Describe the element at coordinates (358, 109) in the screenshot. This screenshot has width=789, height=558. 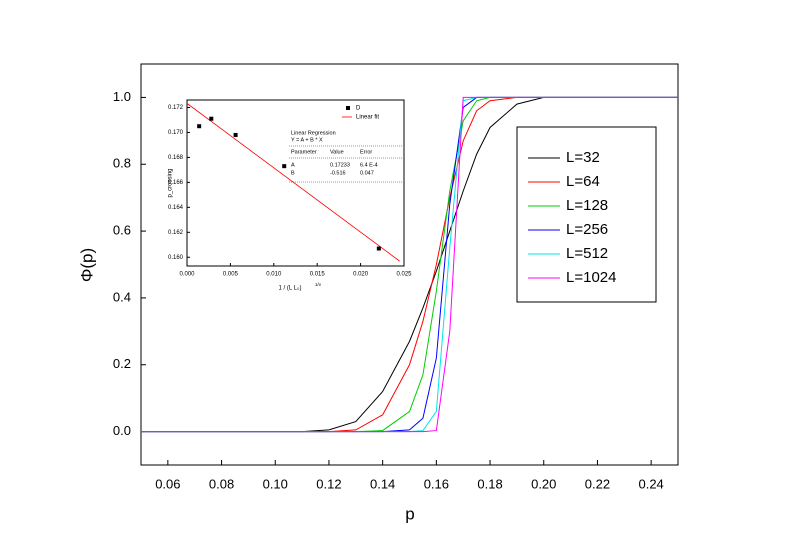
I see `legend-label: D` at that location.